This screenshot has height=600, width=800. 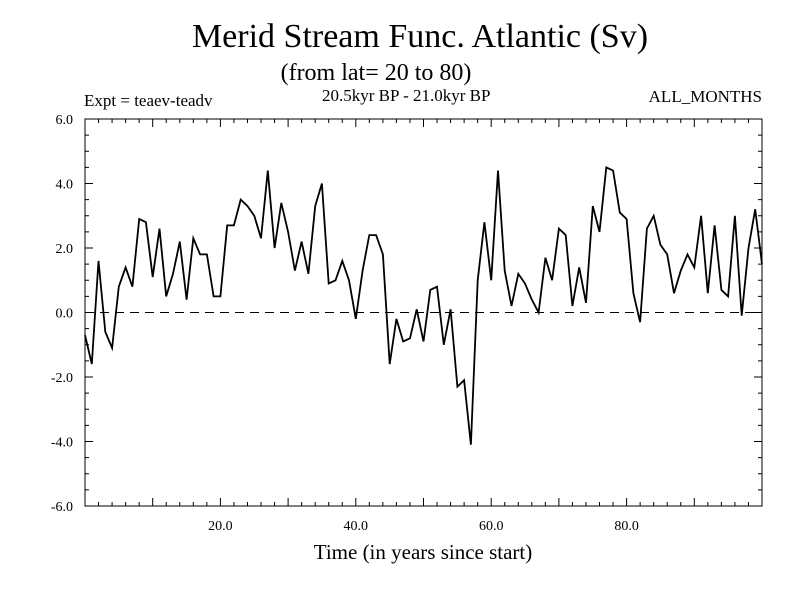 What do you see at coordinates (423, 552) in the screenshot?
I see `x-axis-label: Time (in years since start)` at bounding box center [423, 552].